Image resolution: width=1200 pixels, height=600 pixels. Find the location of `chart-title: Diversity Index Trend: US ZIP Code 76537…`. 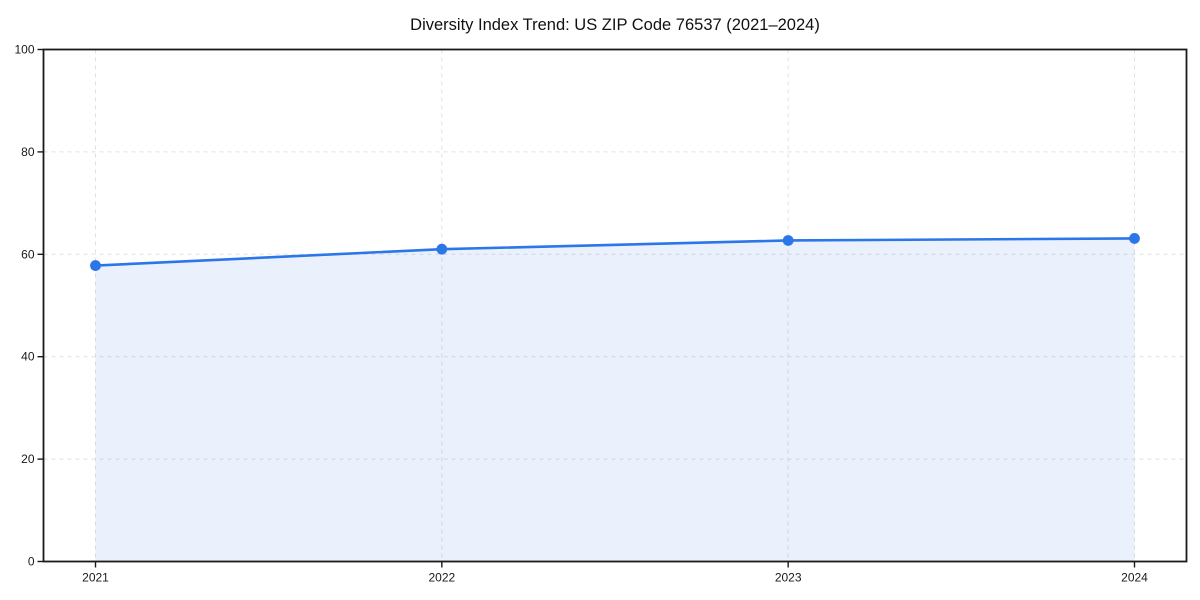

chart-title: Diversity Index Trend: US ZIP Code 76537… is located at coordinates (615, 25).